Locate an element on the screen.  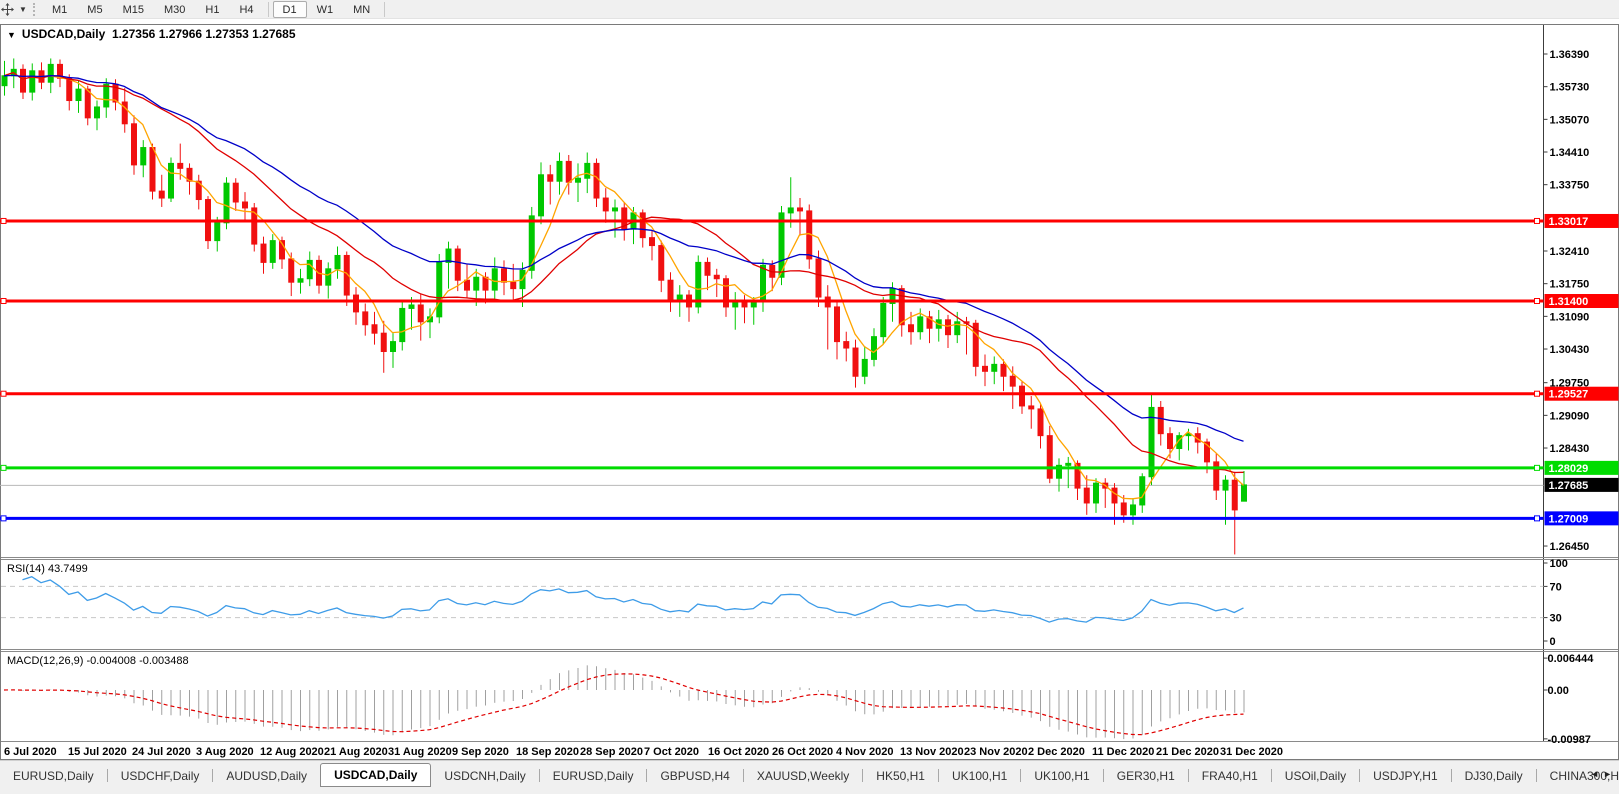
chart-tab-USDCAD-Daily: USDCAD,Daily is located at coordinates (376, 775).